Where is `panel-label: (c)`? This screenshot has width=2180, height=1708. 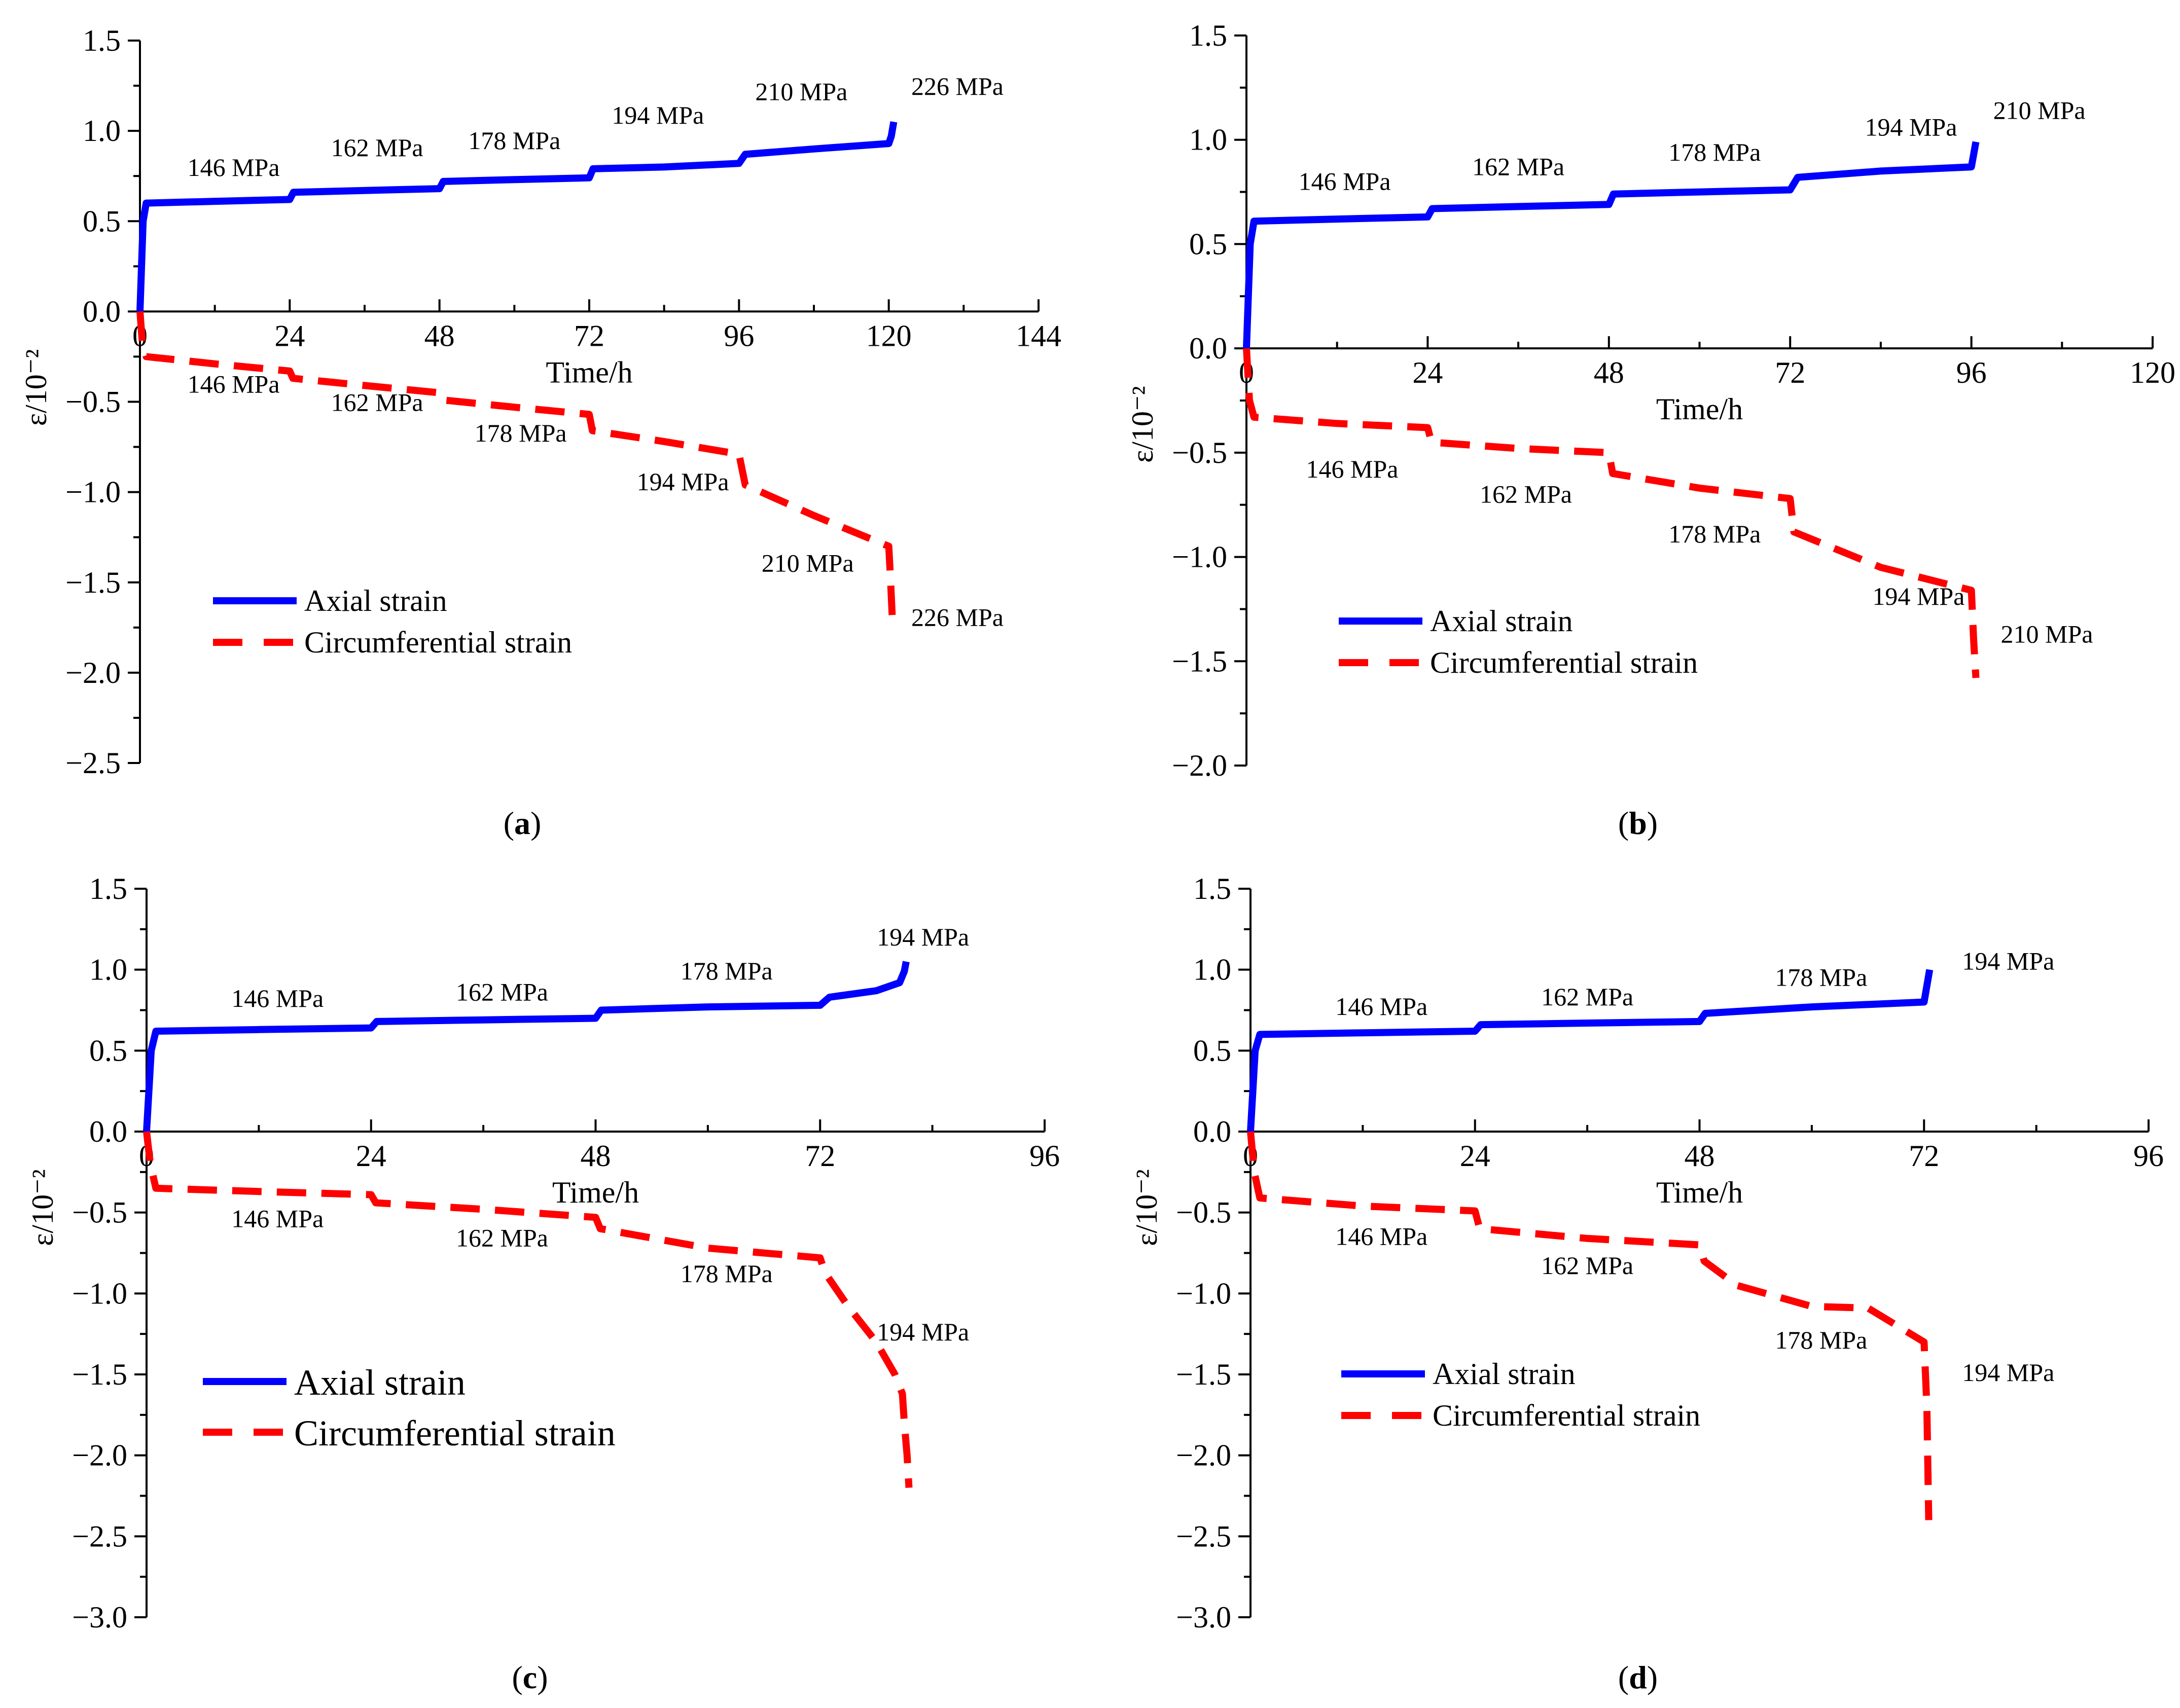 panel-label: (c) is located at coordinates (530, 1677).